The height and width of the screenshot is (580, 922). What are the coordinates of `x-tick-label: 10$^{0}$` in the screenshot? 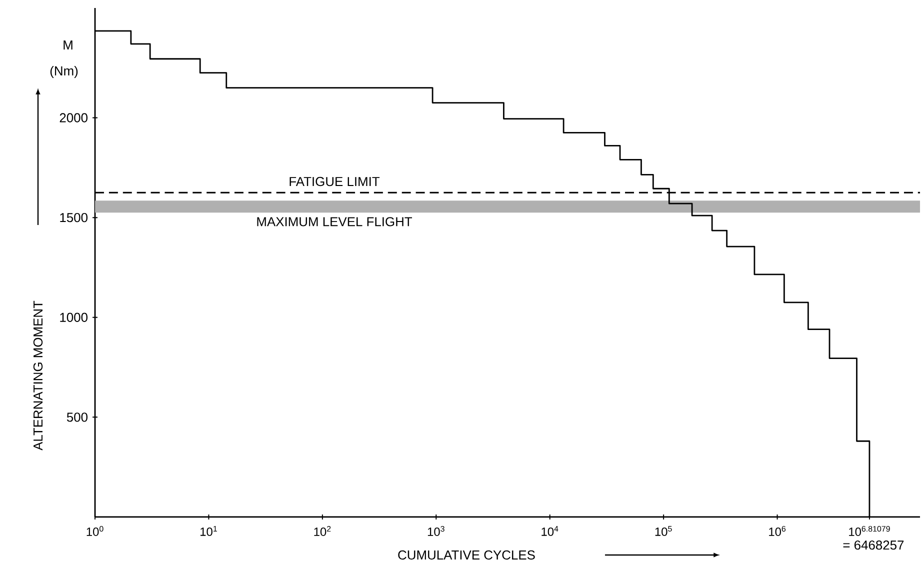 It's located at (95, 531).